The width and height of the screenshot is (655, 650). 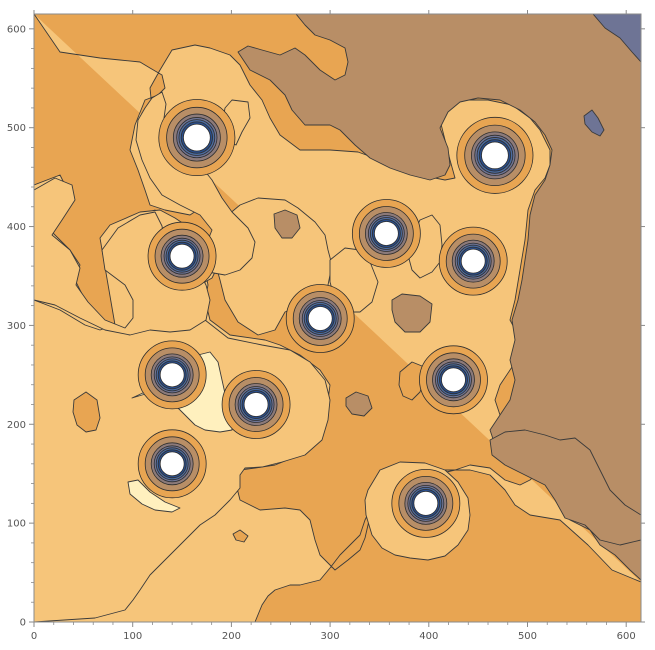 What do you see at coordinates (16, 128) in the screenshot?
I see `y-tick-label: 500` at bounding box center [16, 128].